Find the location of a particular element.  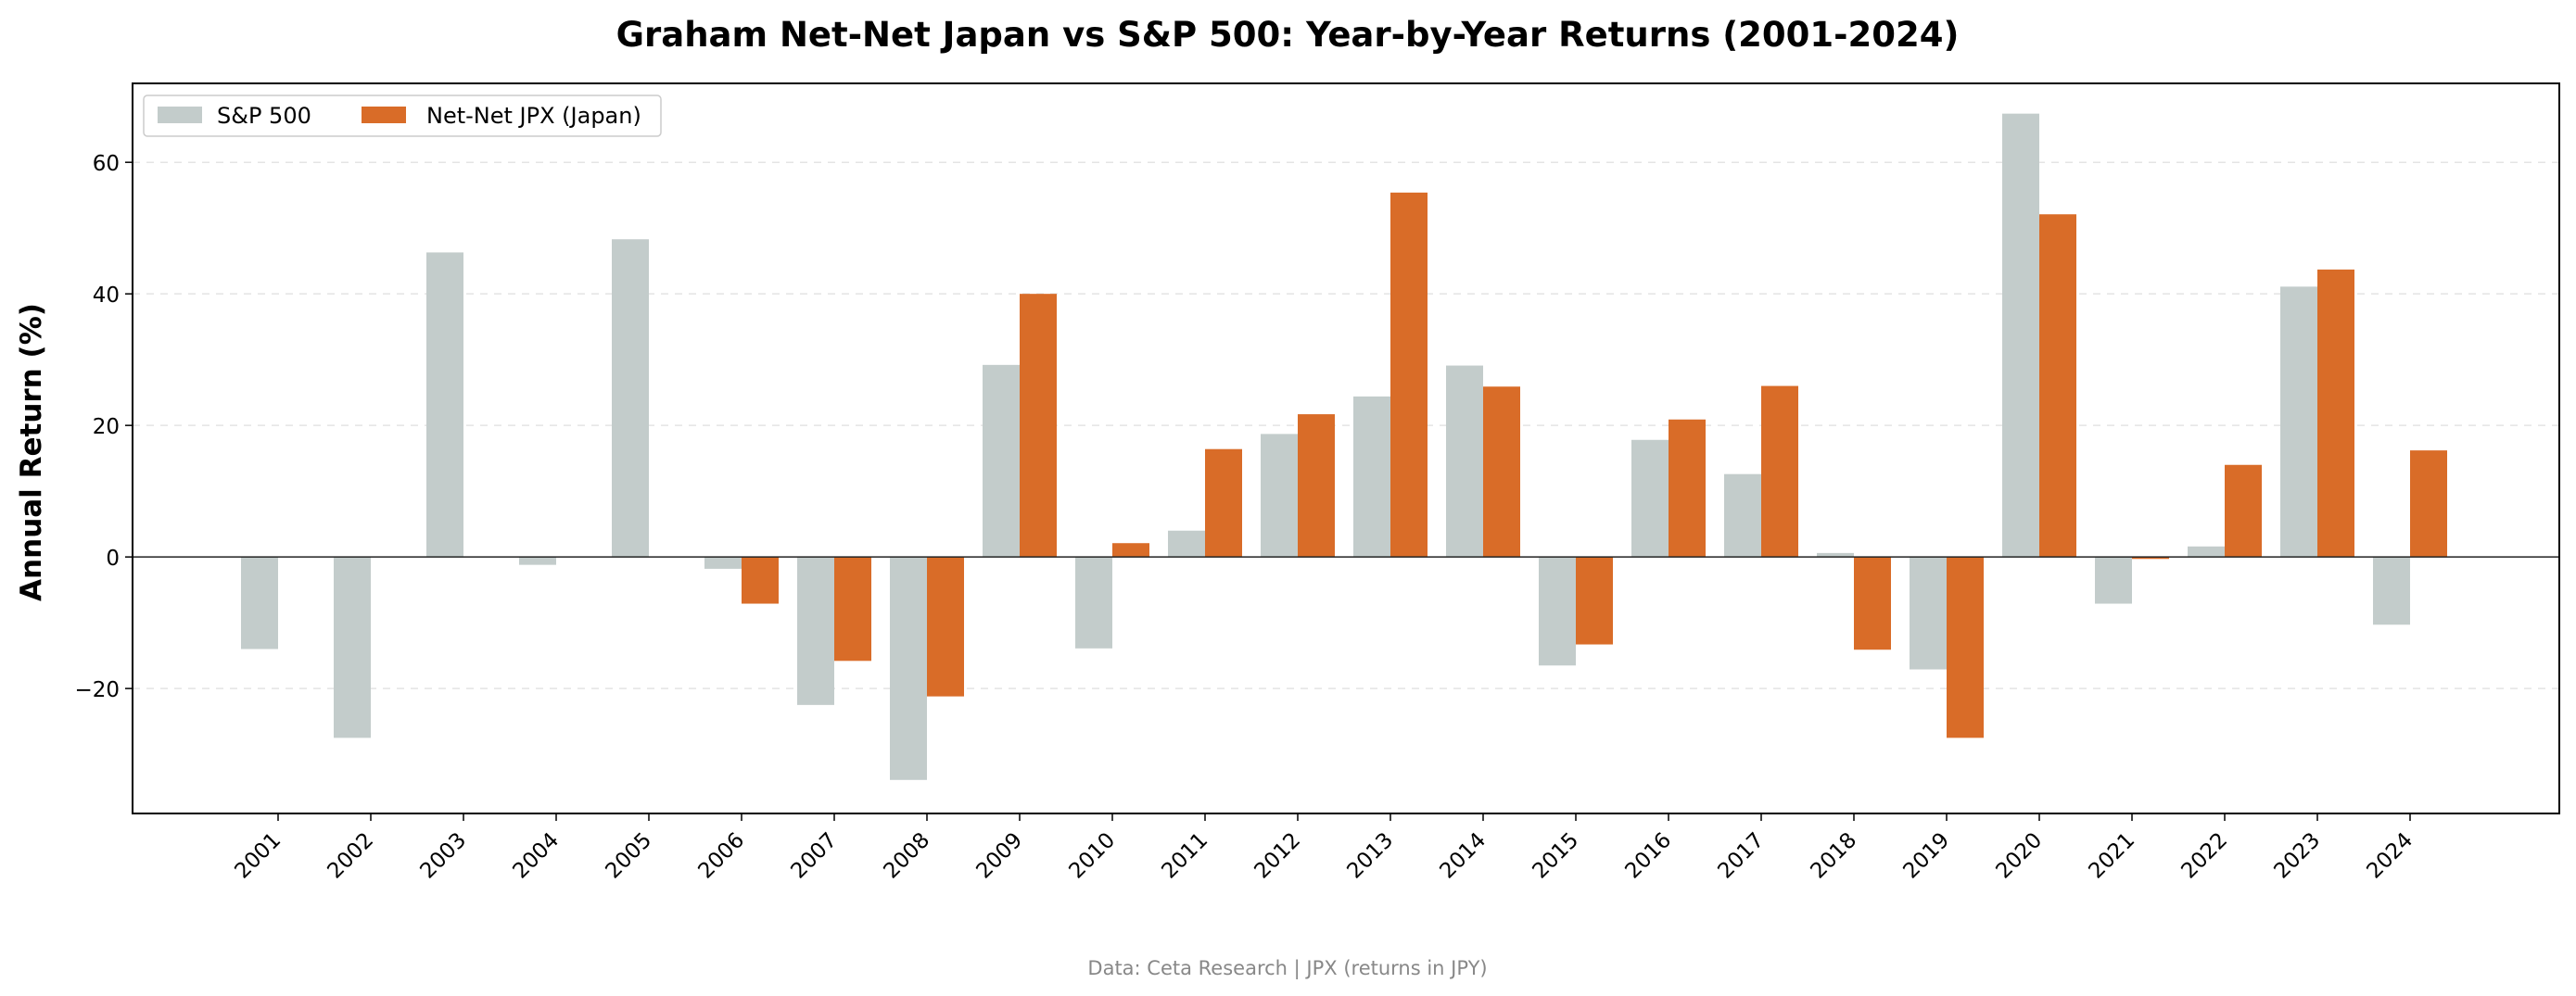

bar-sp500-2003 is located at coordinates (444, 405).